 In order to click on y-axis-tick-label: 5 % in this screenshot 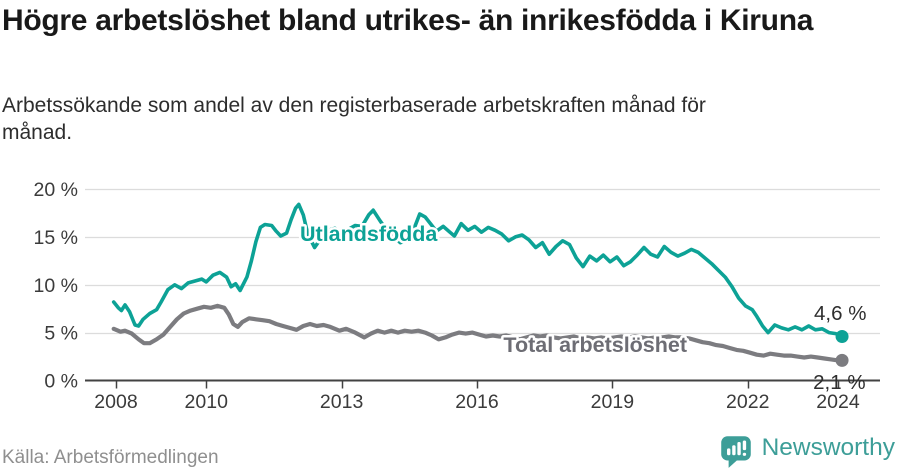, I will do `click(61, 334)`.